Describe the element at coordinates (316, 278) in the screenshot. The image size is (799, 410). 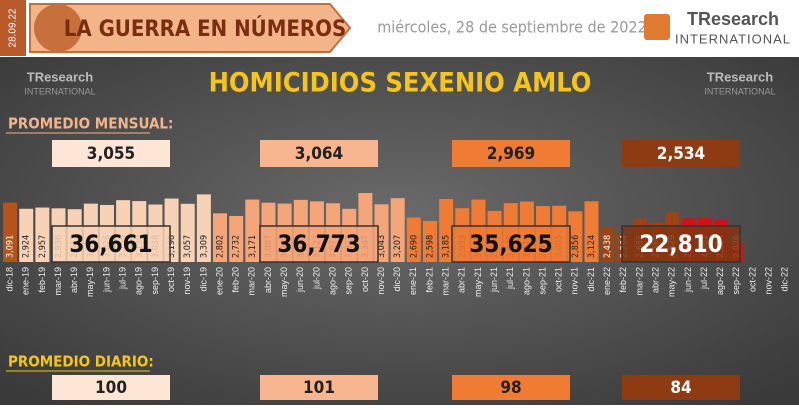
I see `x-tick-label: jul-20` at that location.